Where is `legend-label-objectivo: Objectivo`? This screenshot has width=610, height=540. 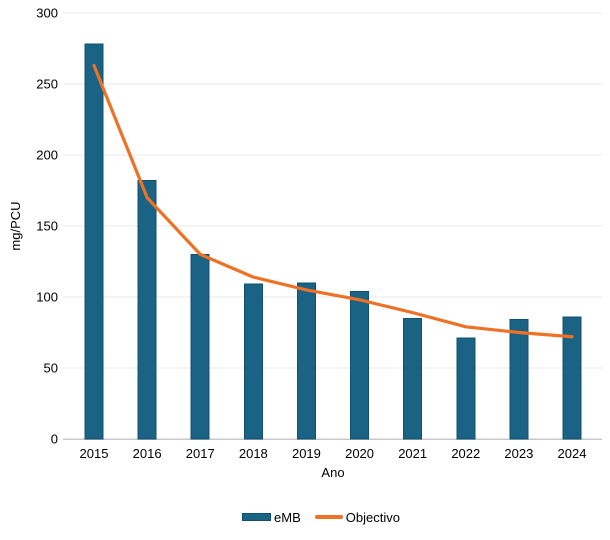
legend-label-objectivo: Objectivo is located at coordinates (372, 517).